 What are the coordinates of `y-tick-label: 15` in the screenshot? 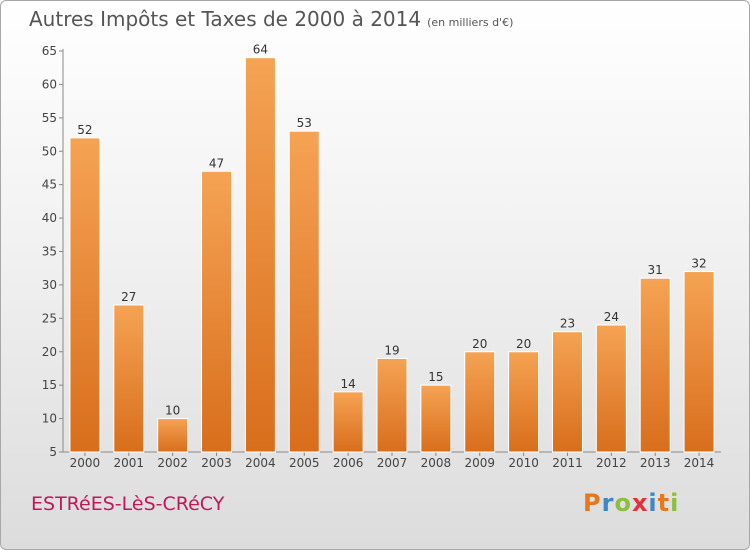 It's located at (49, 385).